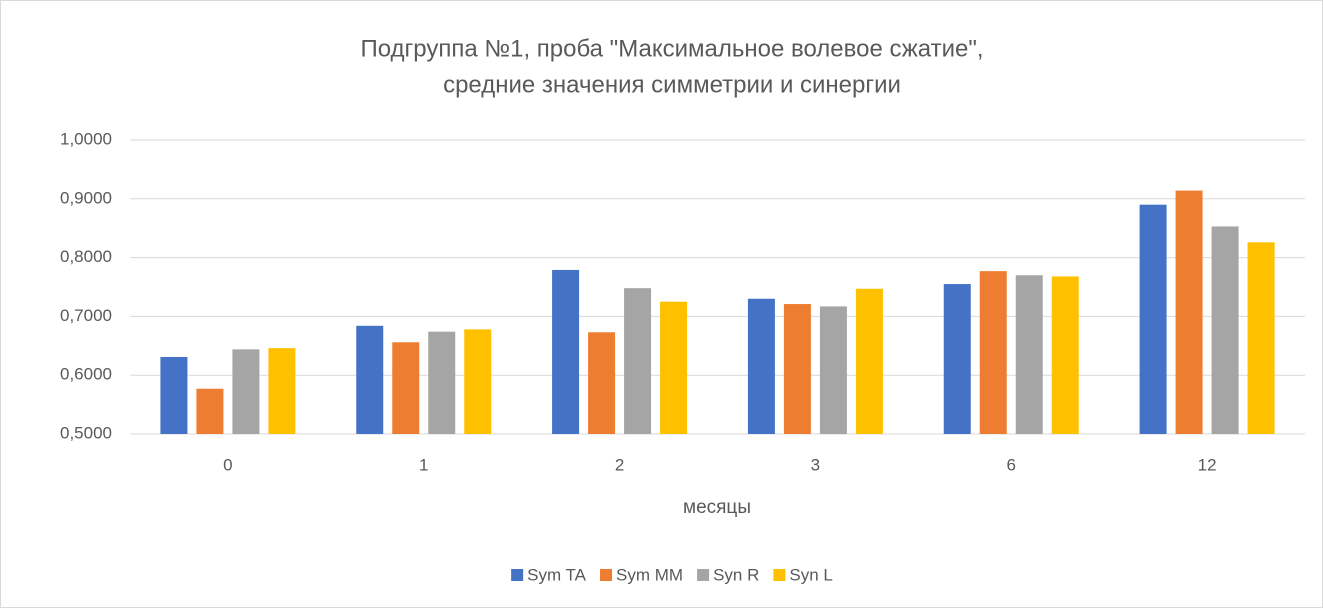 Image resolution: width=1323 pixels, height=608 pixels. I want to click on x-axis-title: месяцы, so click(717, 507).